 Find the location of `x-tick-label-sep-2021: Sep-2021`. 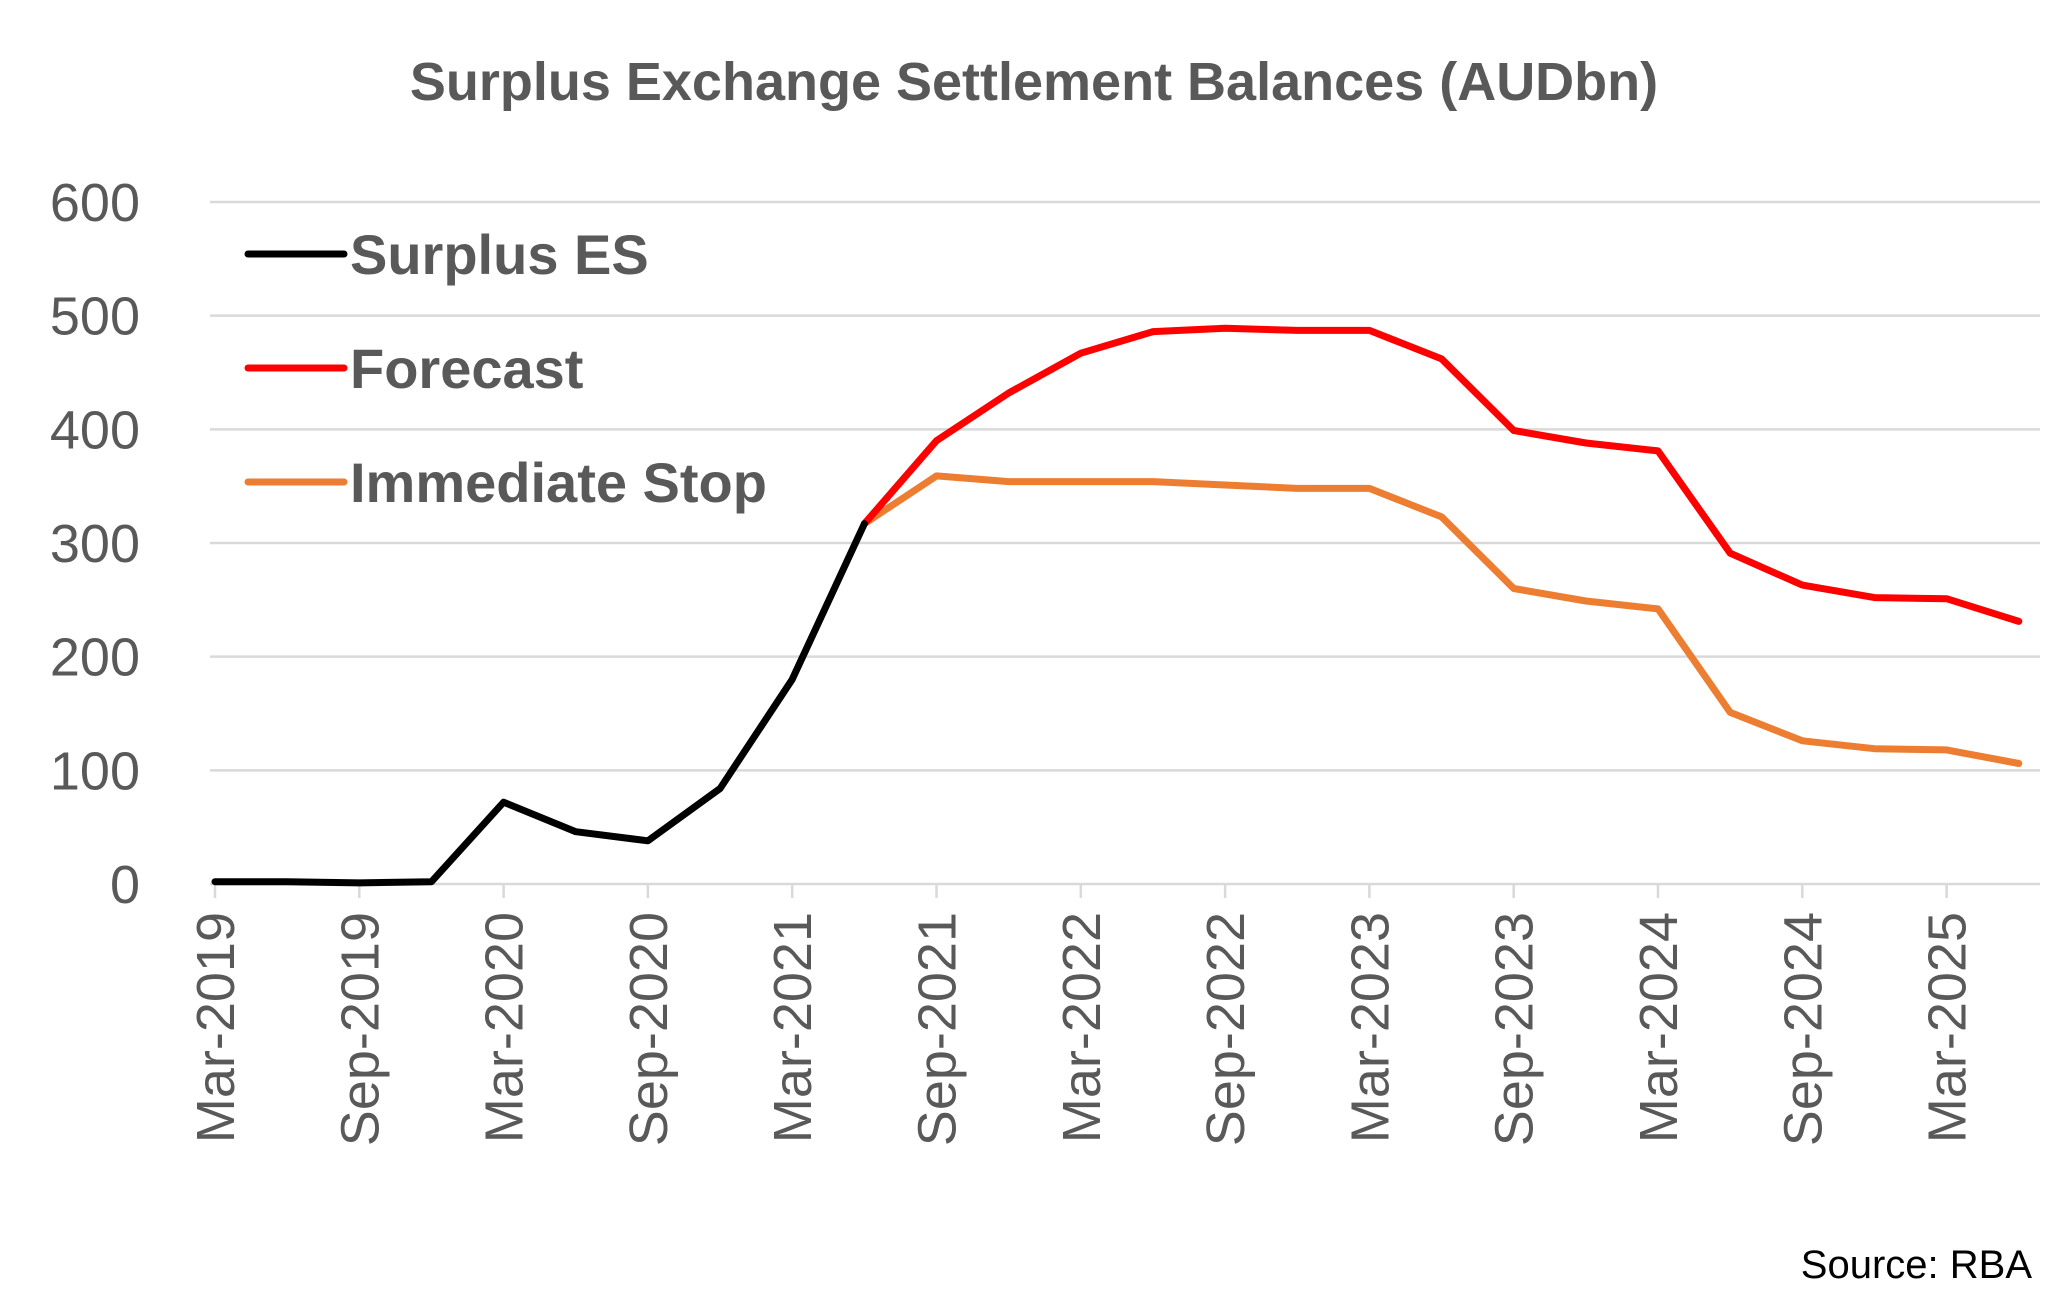

x-tick-label-sep-2021: Sep-2021 is located at coordinates (938, 1029).